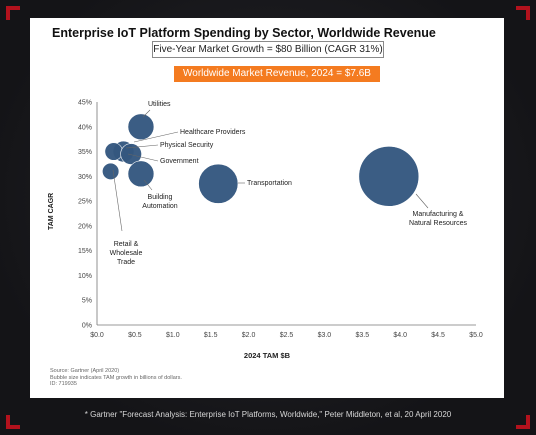 This screenshot has height=435, width=536. Describe the element at coordinates (269, 183) in the screenshot. I see `bubble-label: Transportation` at that location.